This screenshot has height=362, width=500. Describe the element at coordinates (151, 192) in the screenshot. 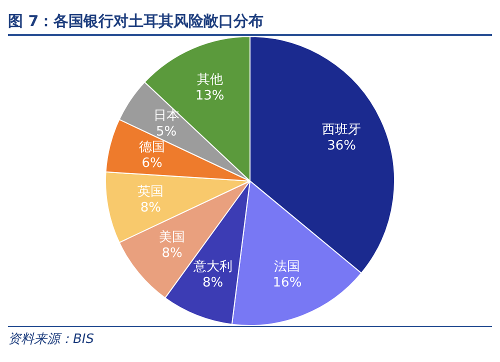

I see `slice-label: 英国` at that location.